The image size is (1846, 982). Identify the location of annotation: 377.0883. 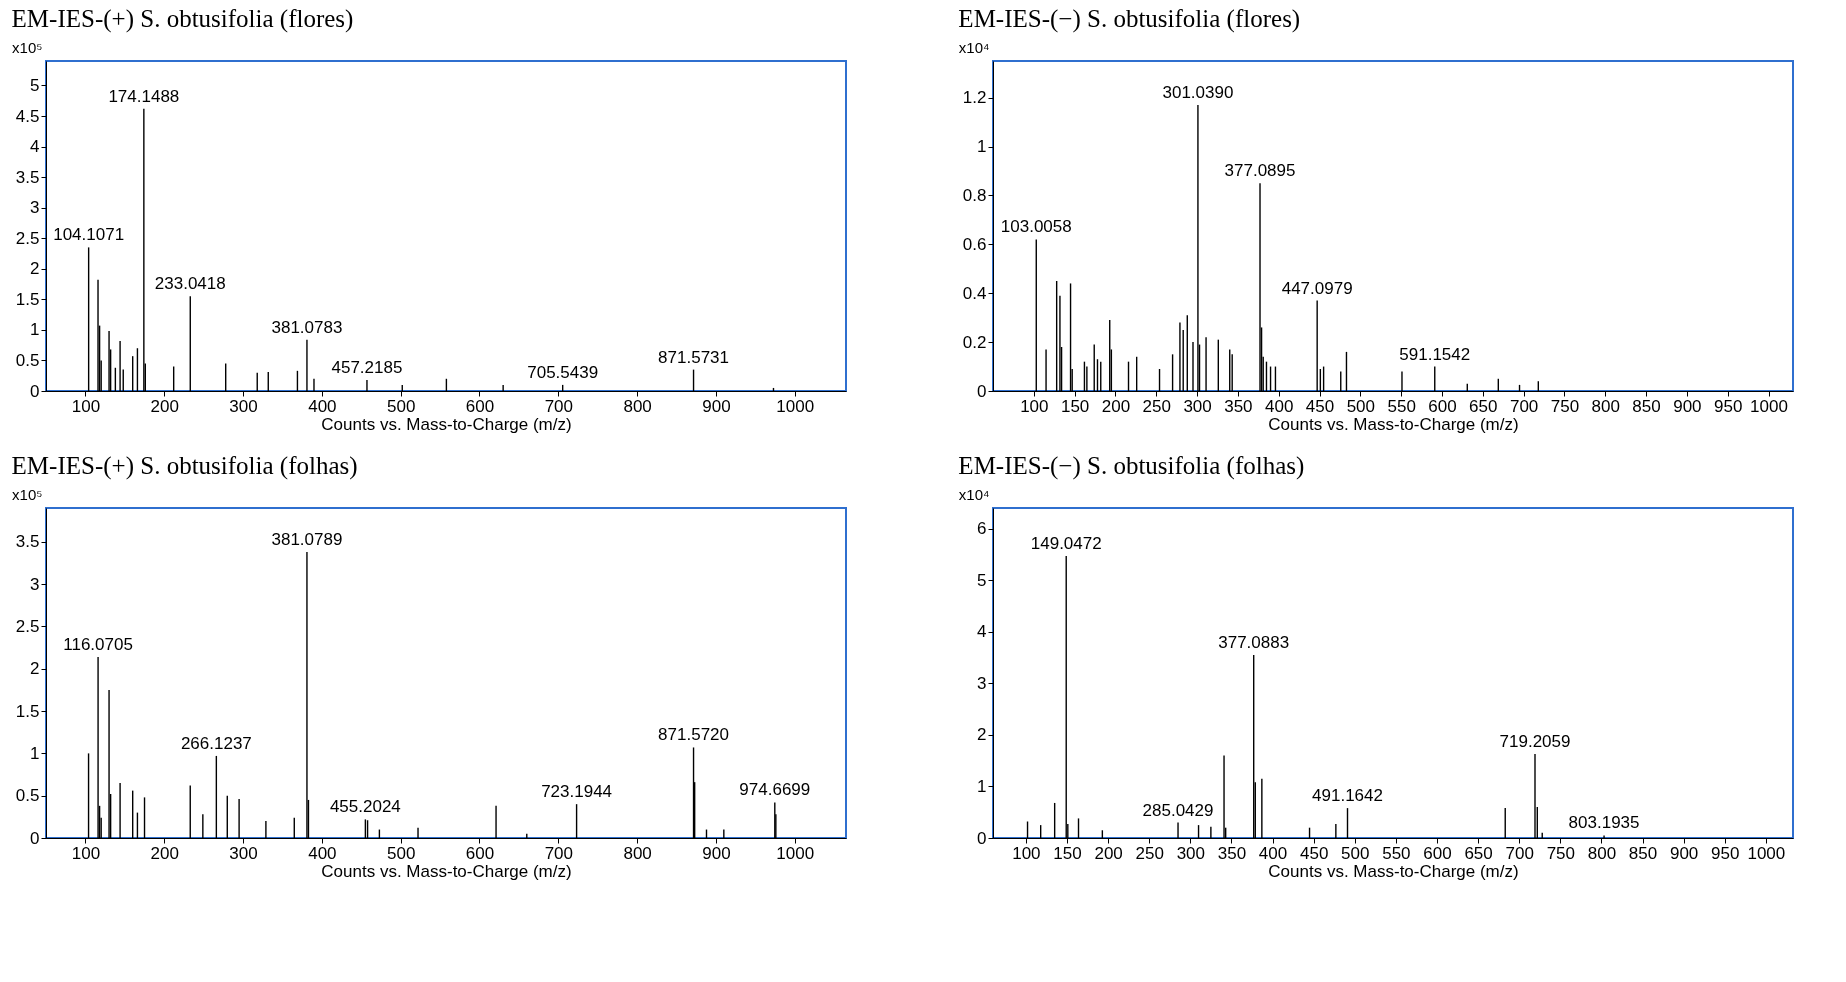
(1254, 642).